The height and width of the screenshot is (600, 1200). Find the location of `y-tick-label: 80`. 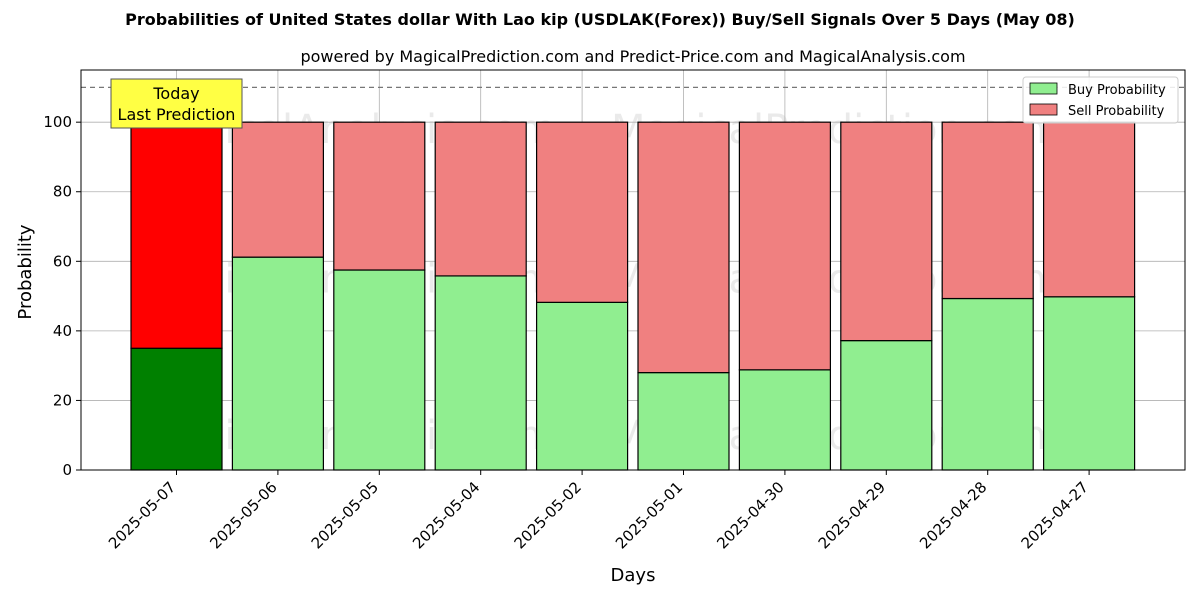

y-tick-label: 80 is located at coordinates (62, 192).